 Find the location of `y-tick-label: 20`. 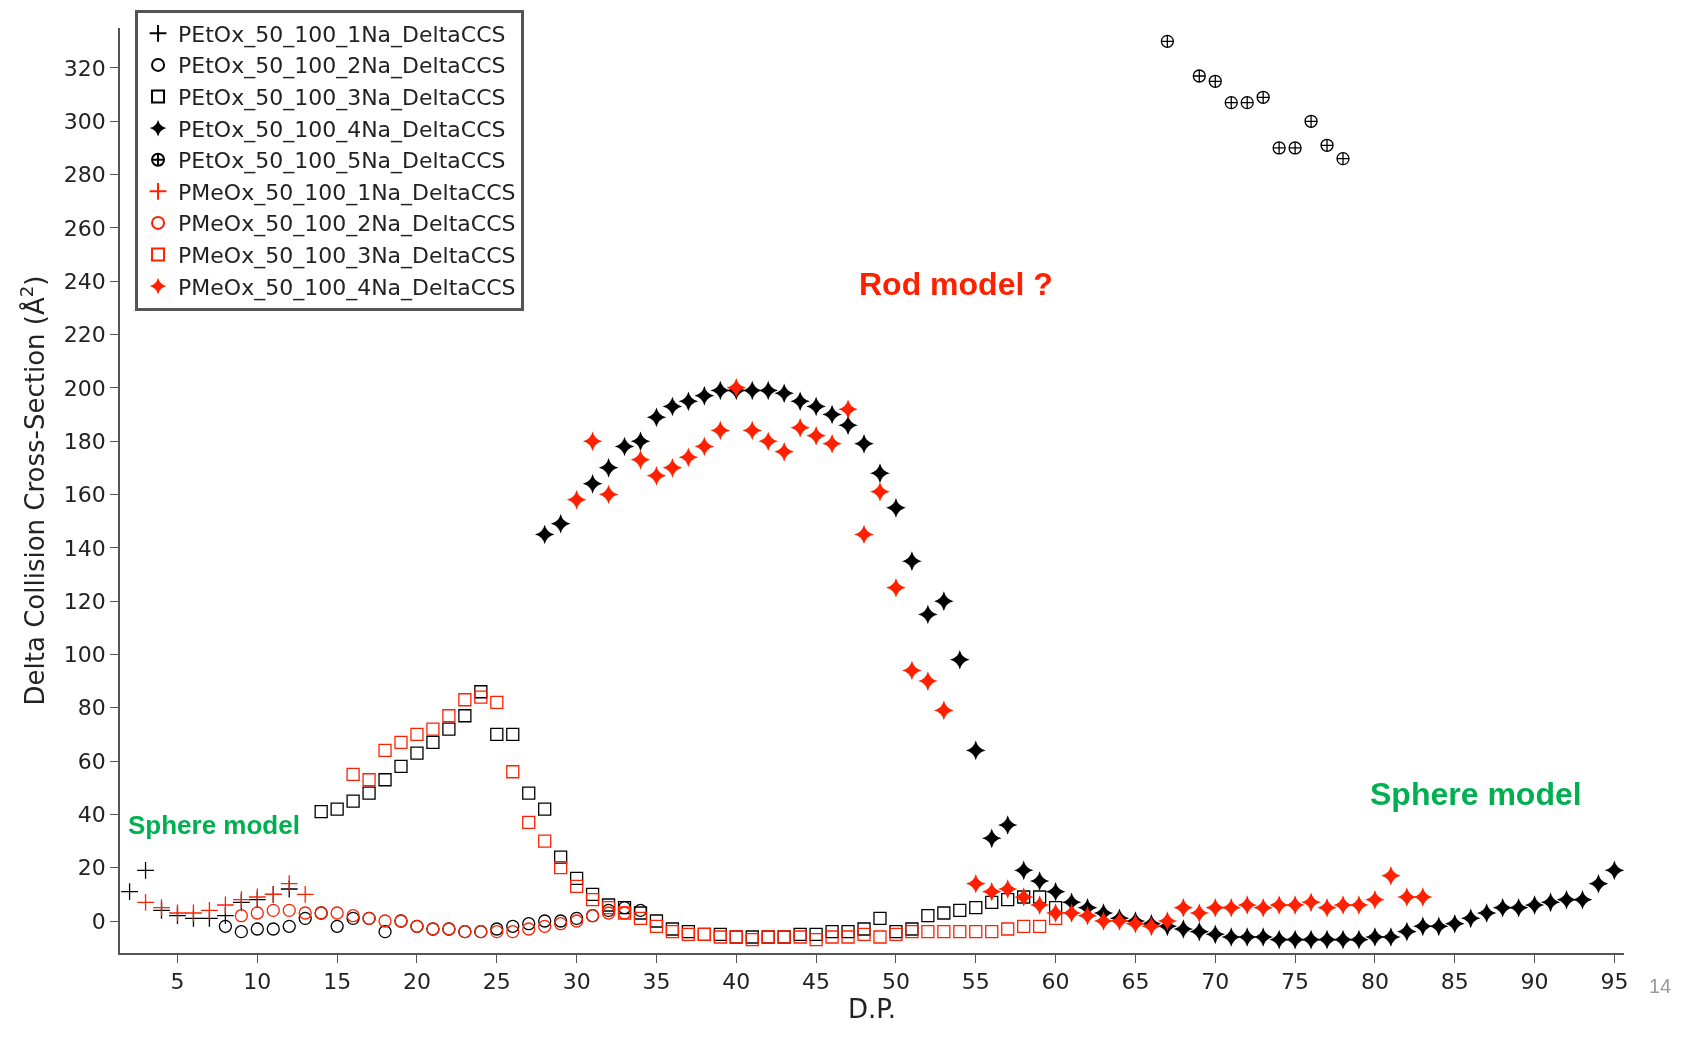

y-tick-label: 20 is located at coordinates (91, 868).